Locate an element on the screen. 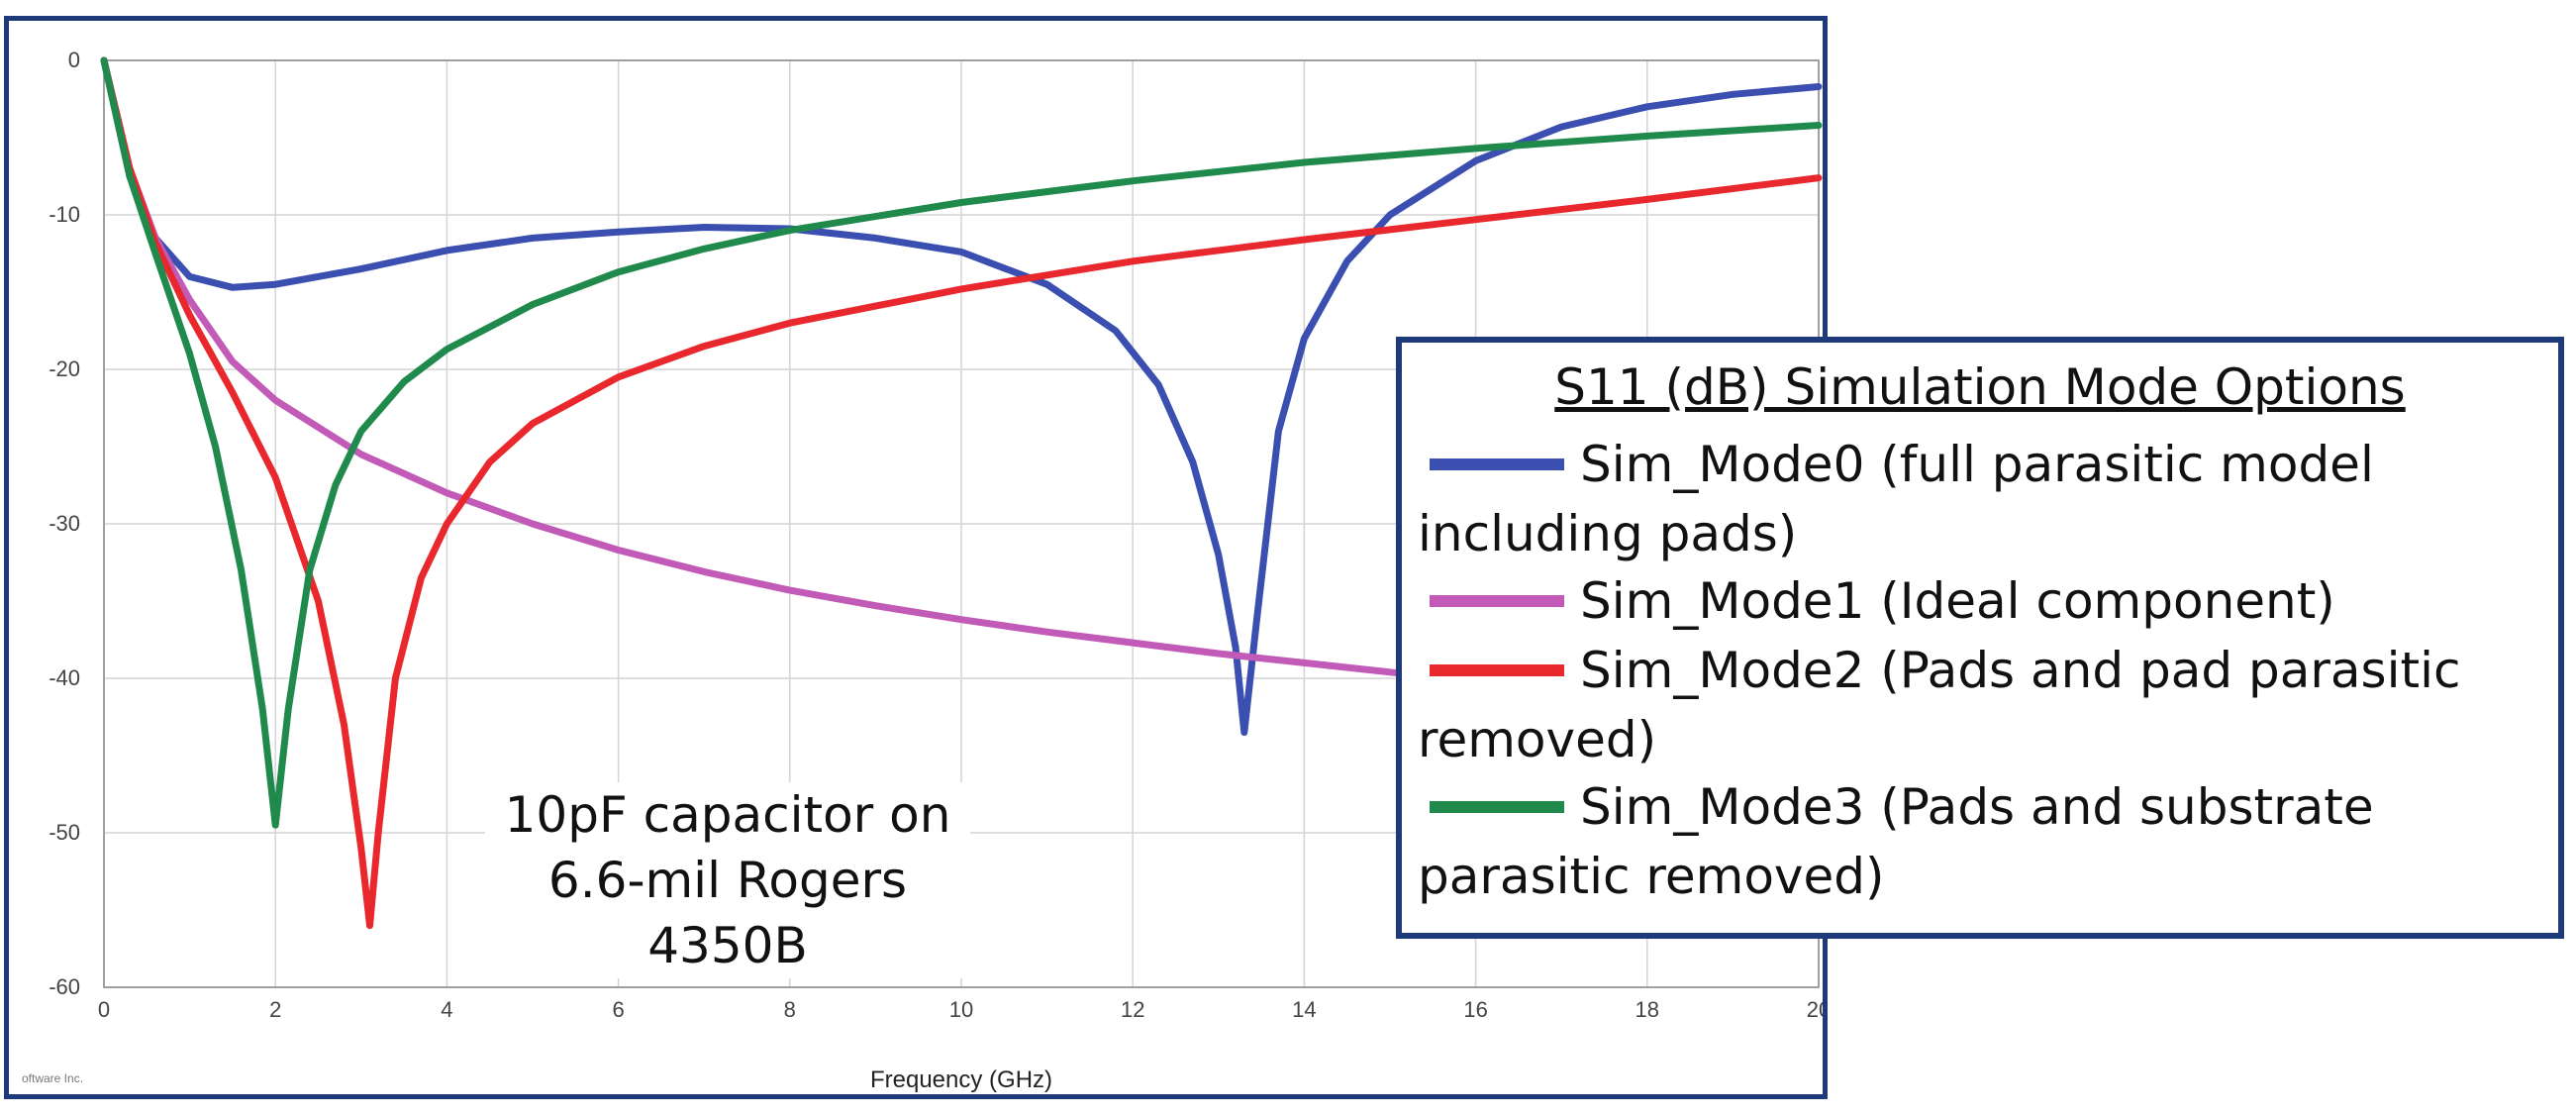  x-axis-label: Frequency (GHz) is located at coordinates (961, 1079).